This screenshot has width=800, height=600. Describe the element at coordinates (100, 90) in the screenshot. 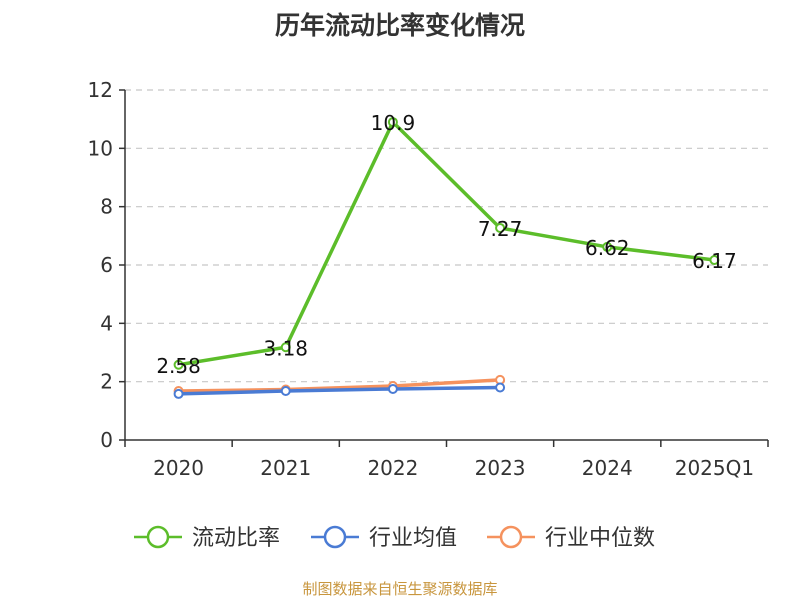

I see `y-tick-label: 12` at that location.